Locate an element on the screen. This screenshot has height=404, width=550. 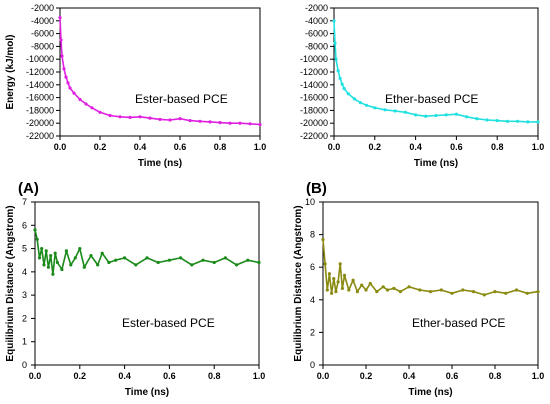
y-tick-label: -18000 is located at coordinates (40, 110).